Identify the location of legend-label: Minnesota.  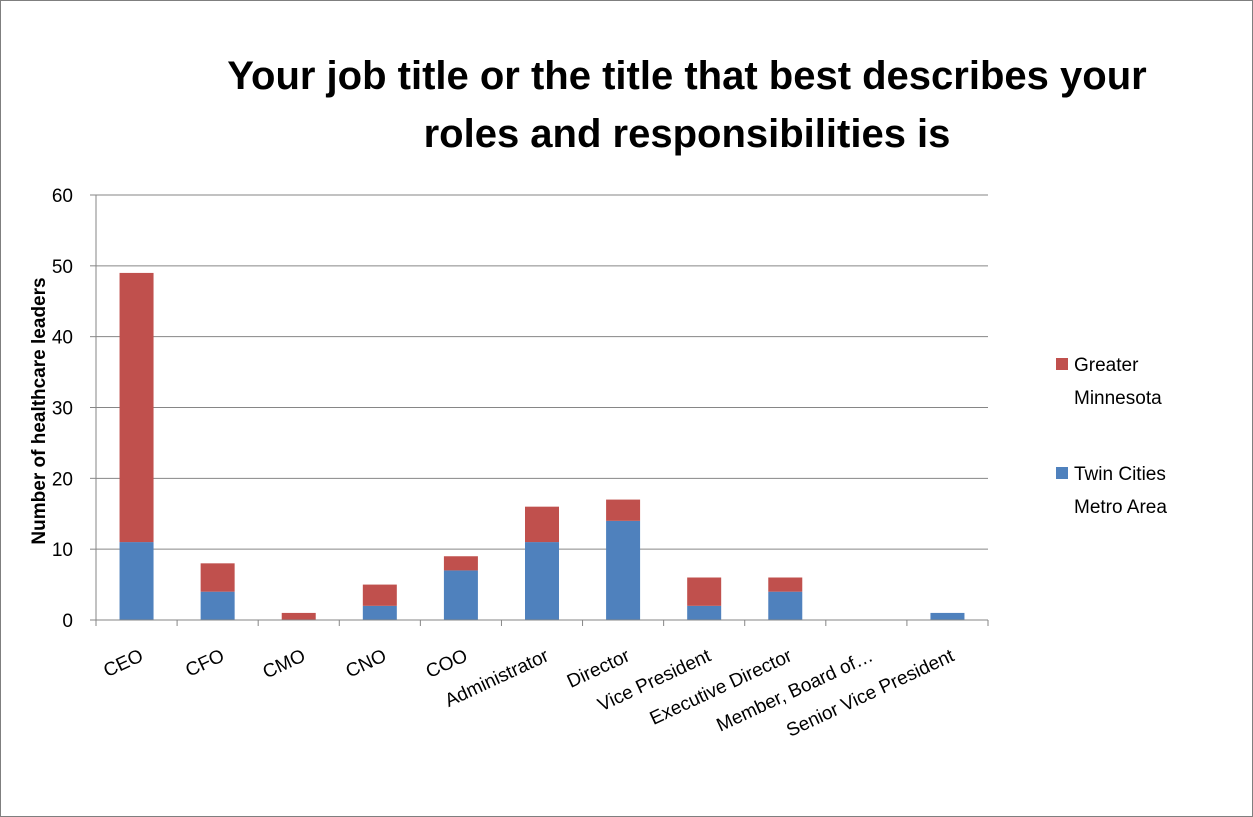
(1118, 398).